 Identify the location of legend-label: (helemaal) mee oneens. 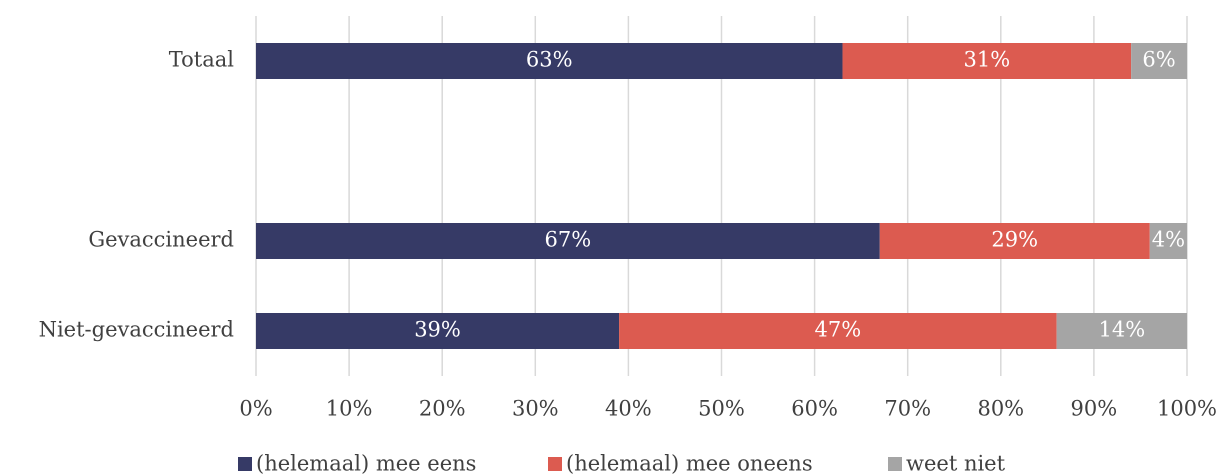
(689, 463).